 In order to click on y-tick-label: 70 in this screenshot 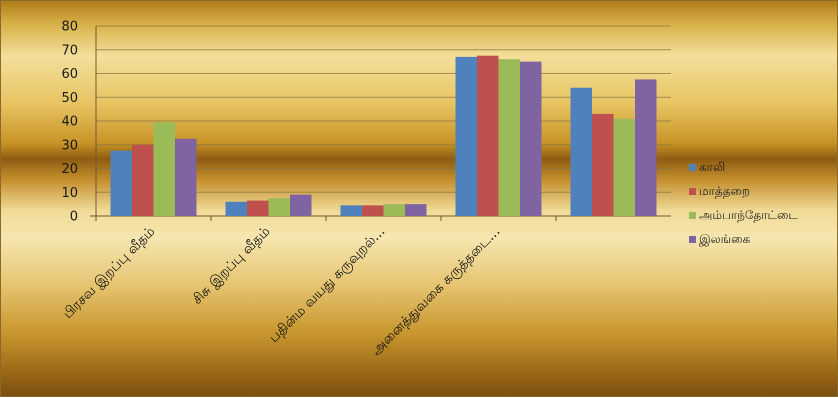, I will do `click(69, 50)`.